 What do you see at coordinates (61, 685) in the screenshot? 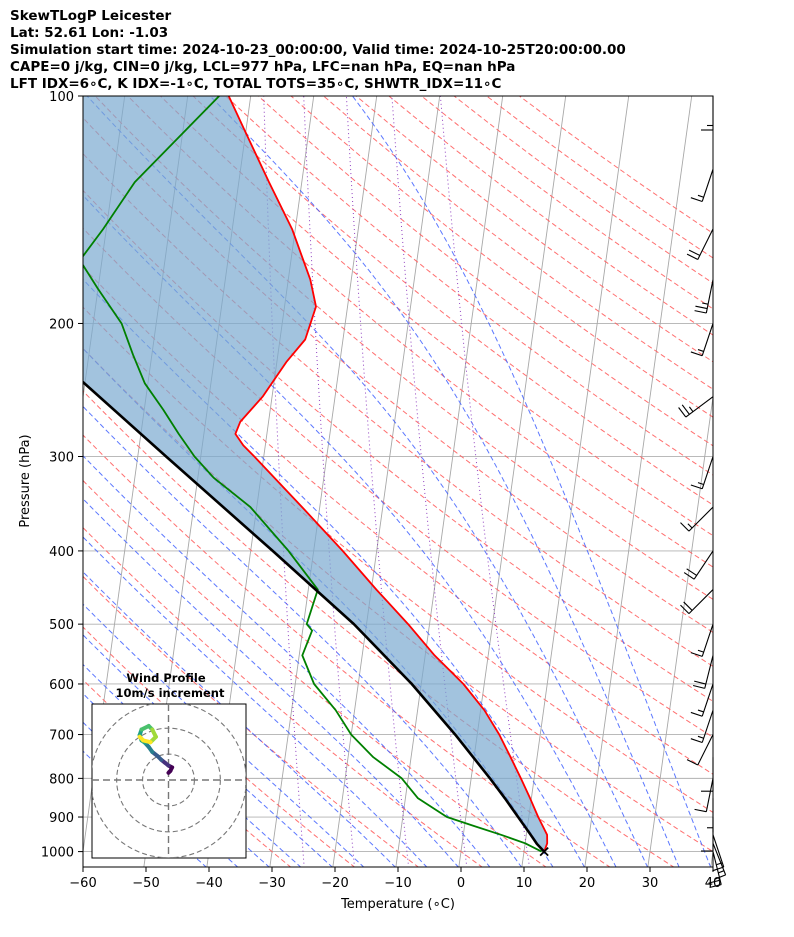
I see `y-tick-label: 600` at bounding box center [61, 685].